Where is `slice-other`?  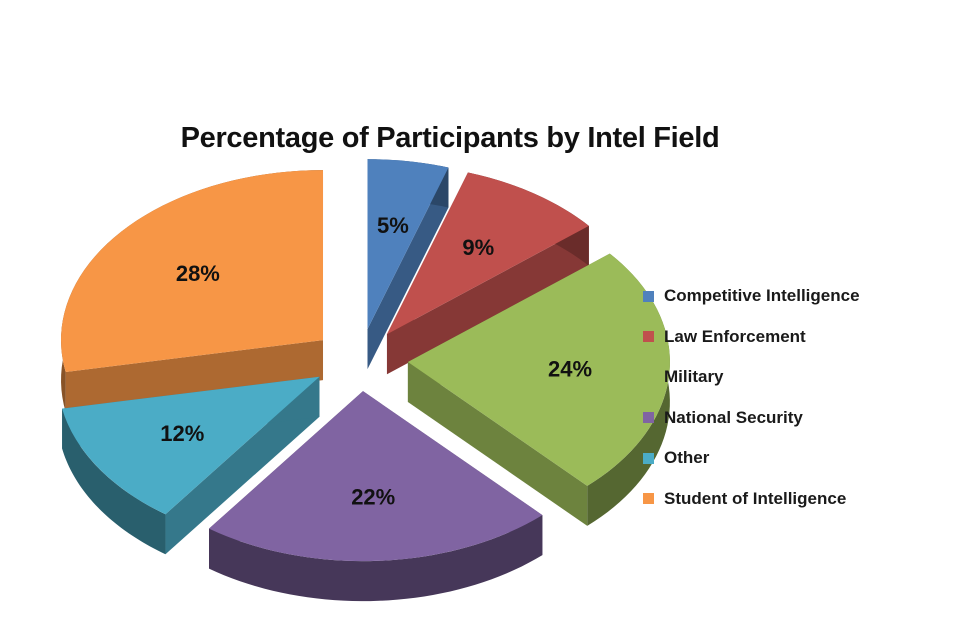
slice-other is located at coordinates (191, 445).